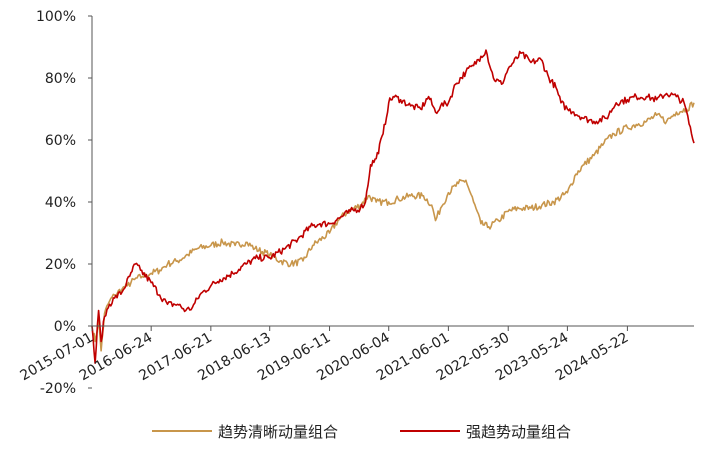 The height and width of the screenshot is (450, 702). I want to click on y-tick-label: 100%, so click(56, 17).